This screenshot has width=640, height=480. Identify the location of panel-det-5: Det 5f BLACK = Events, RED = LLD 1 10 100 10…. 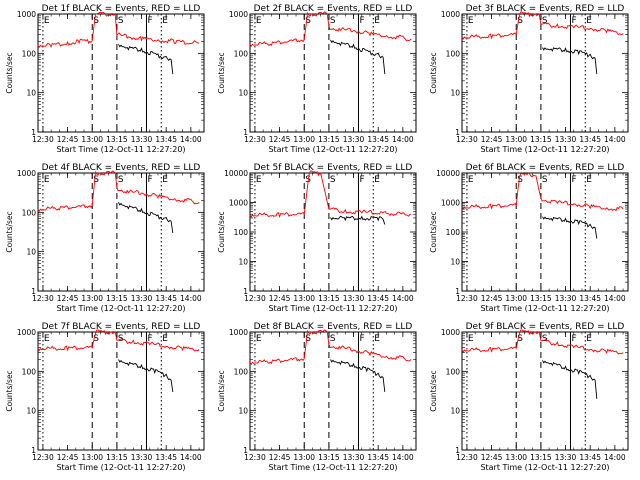
(317, 238).